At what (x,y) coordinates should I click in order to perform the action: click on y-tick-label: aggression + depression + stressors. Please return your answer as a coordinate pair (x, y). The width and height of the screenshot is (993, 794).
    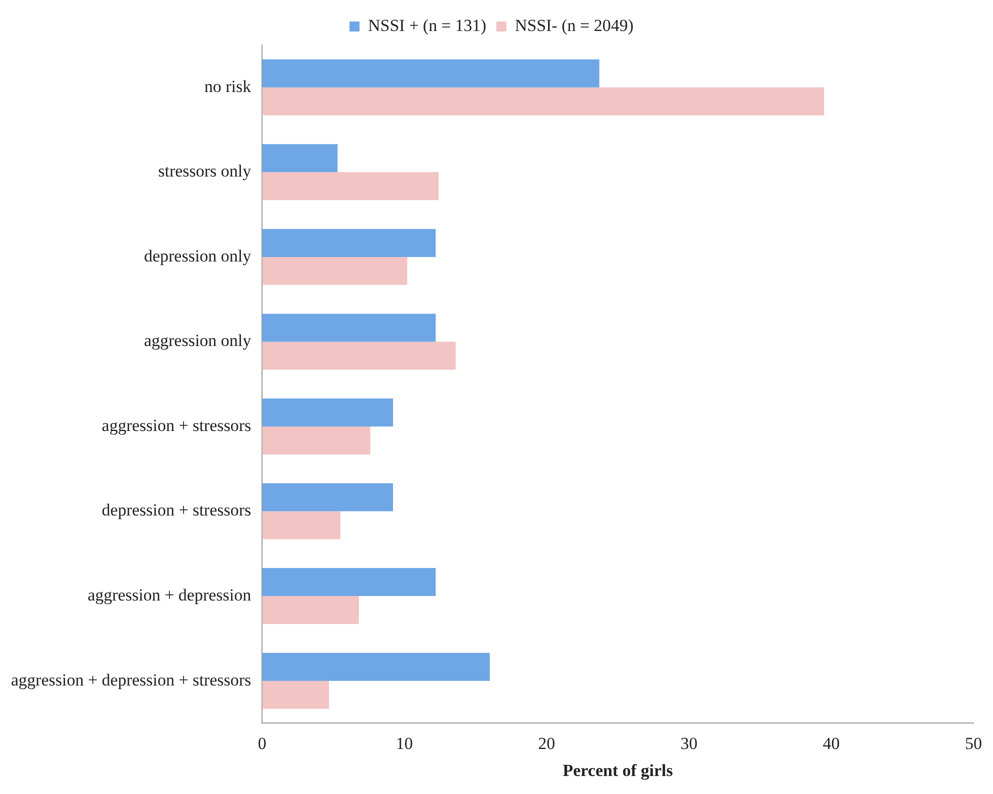
    Looking at the image, I should click on (131, 680).